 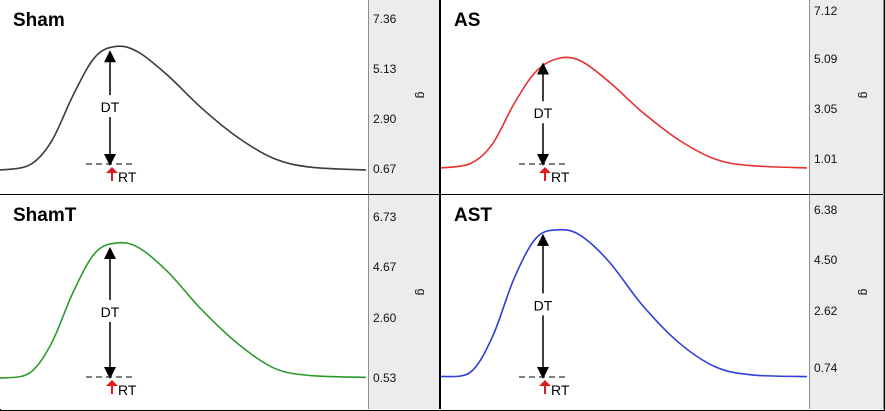 I want to click on horizontal-divider, so click(x=441, y=194).